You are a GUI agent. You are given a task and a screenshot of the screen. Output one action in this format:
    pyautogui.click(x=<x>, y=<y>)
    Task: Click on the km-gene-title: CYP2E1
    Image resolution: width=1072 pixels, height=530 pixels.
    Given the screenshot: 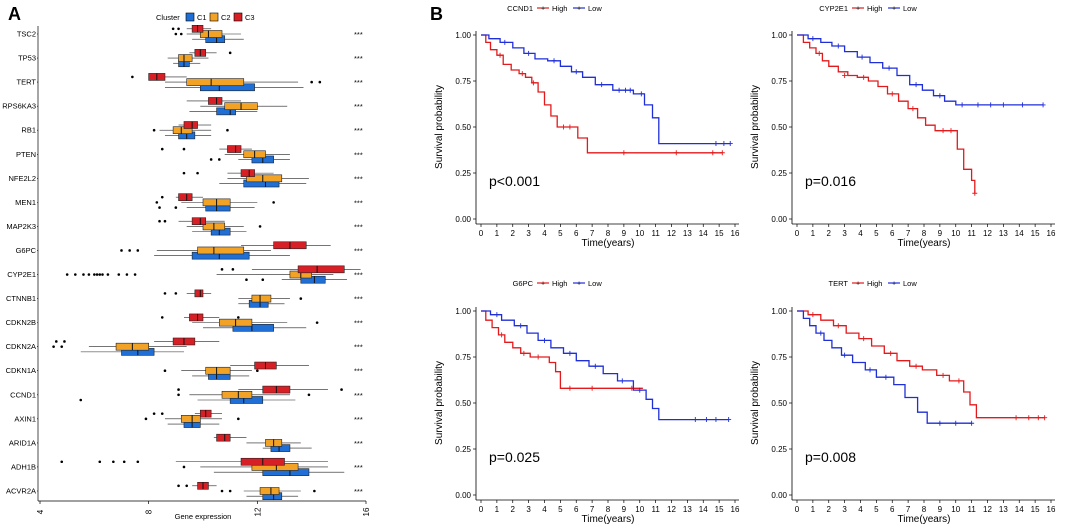 What is the action you would take?
    pyautogui.click(x=833, y=8)
    